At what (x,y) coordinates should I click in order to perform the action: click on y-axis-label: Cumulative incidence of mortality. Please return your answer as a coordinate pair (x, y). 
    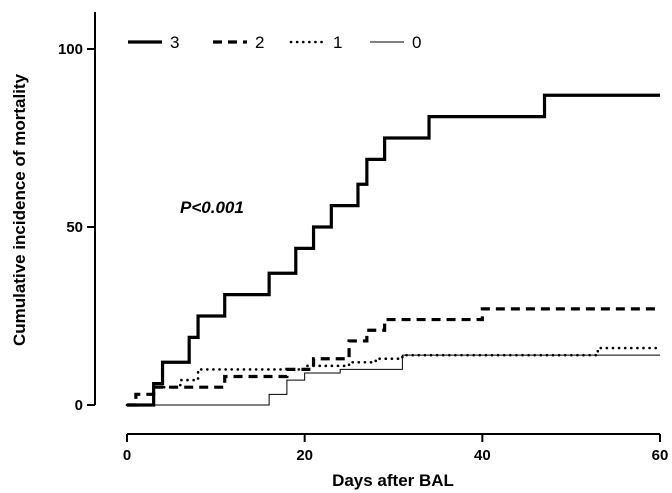
    Looking at the image, I should click on (19, 209).